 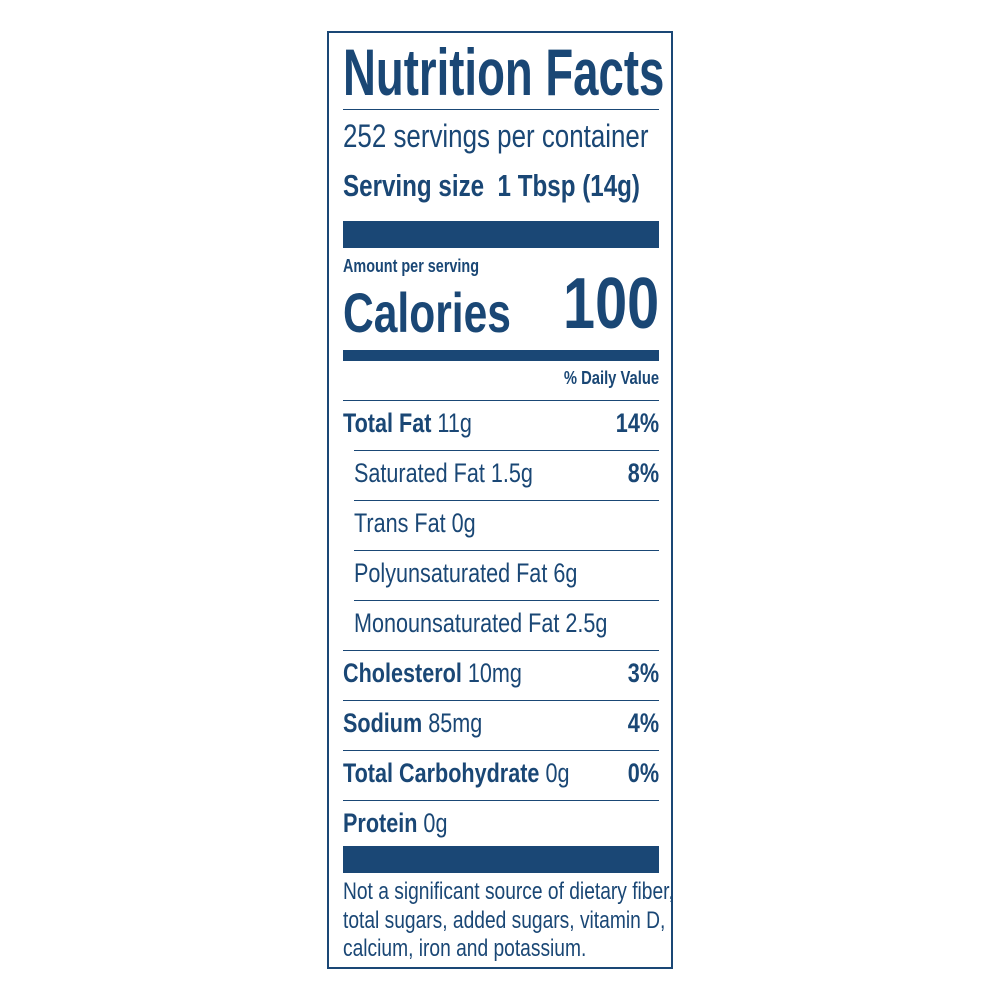 I want to click on nutrient-name: Trans Fat 0g, so click(x=415, y=523).